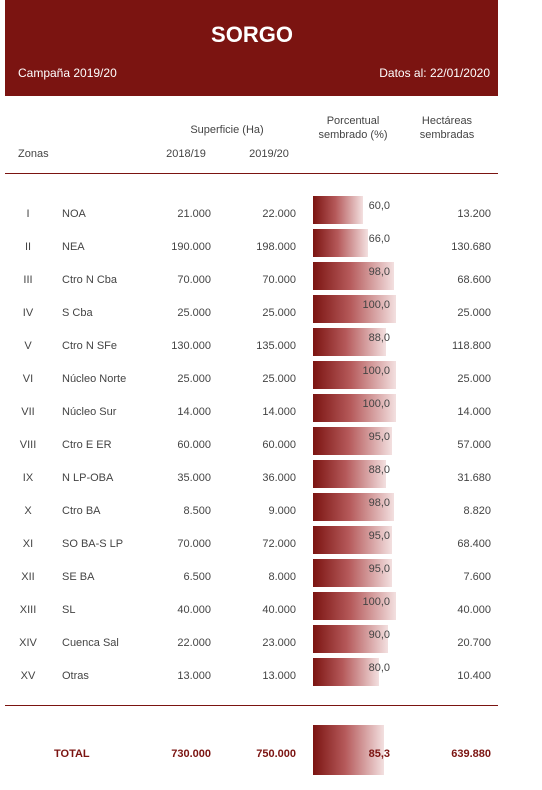 Image resolution: width=542 pixels, height=790 pixels. What do you see at coordinates (28, 247) in the screenshot?
I see `zone-number: II` at bounding box center [28, 247].